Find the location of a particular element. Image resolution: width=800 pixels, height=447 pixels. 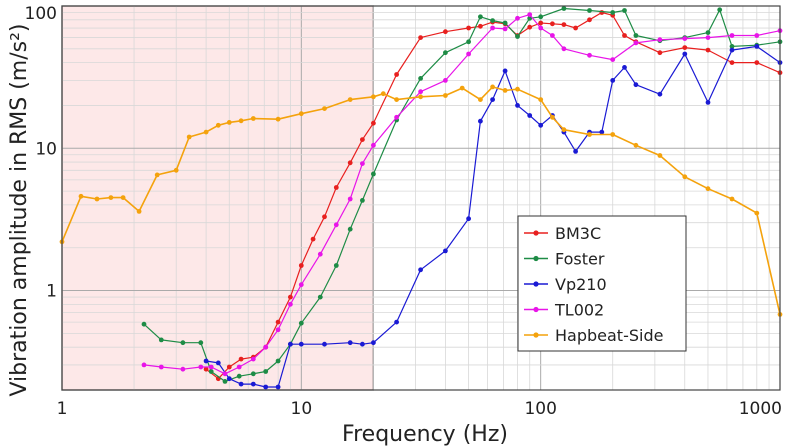

legend-label: Vp210 is located at coordinates (581, 284).